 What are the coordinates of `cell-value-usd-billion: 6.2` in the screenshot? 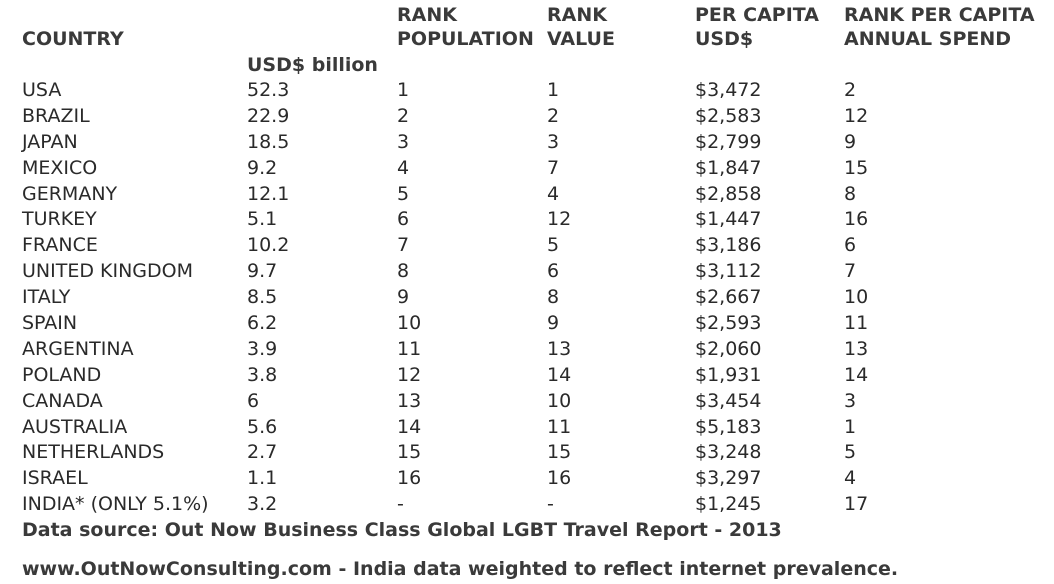 It's located at (262, 323).